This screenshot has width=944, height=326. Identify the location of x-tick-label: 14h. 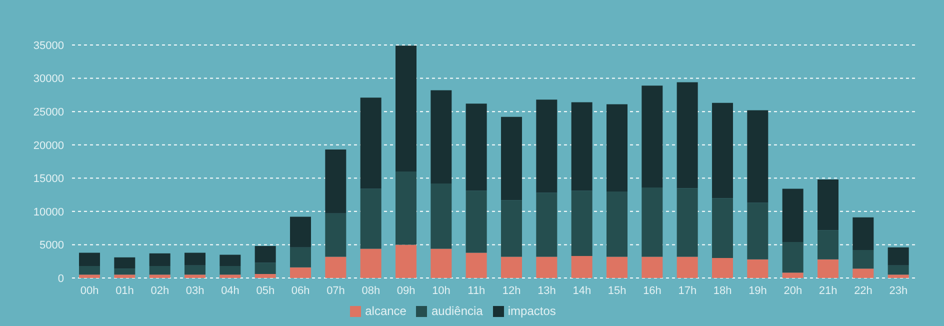
(582, 290).